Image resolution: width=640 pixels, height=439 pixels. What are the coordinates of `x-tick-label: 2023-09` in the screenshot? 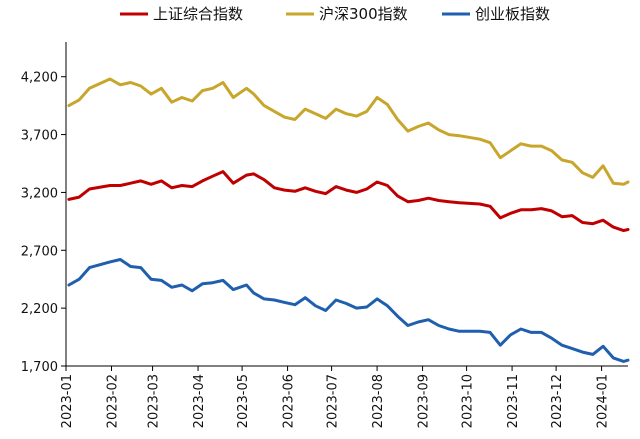 It's located at (424, 401).